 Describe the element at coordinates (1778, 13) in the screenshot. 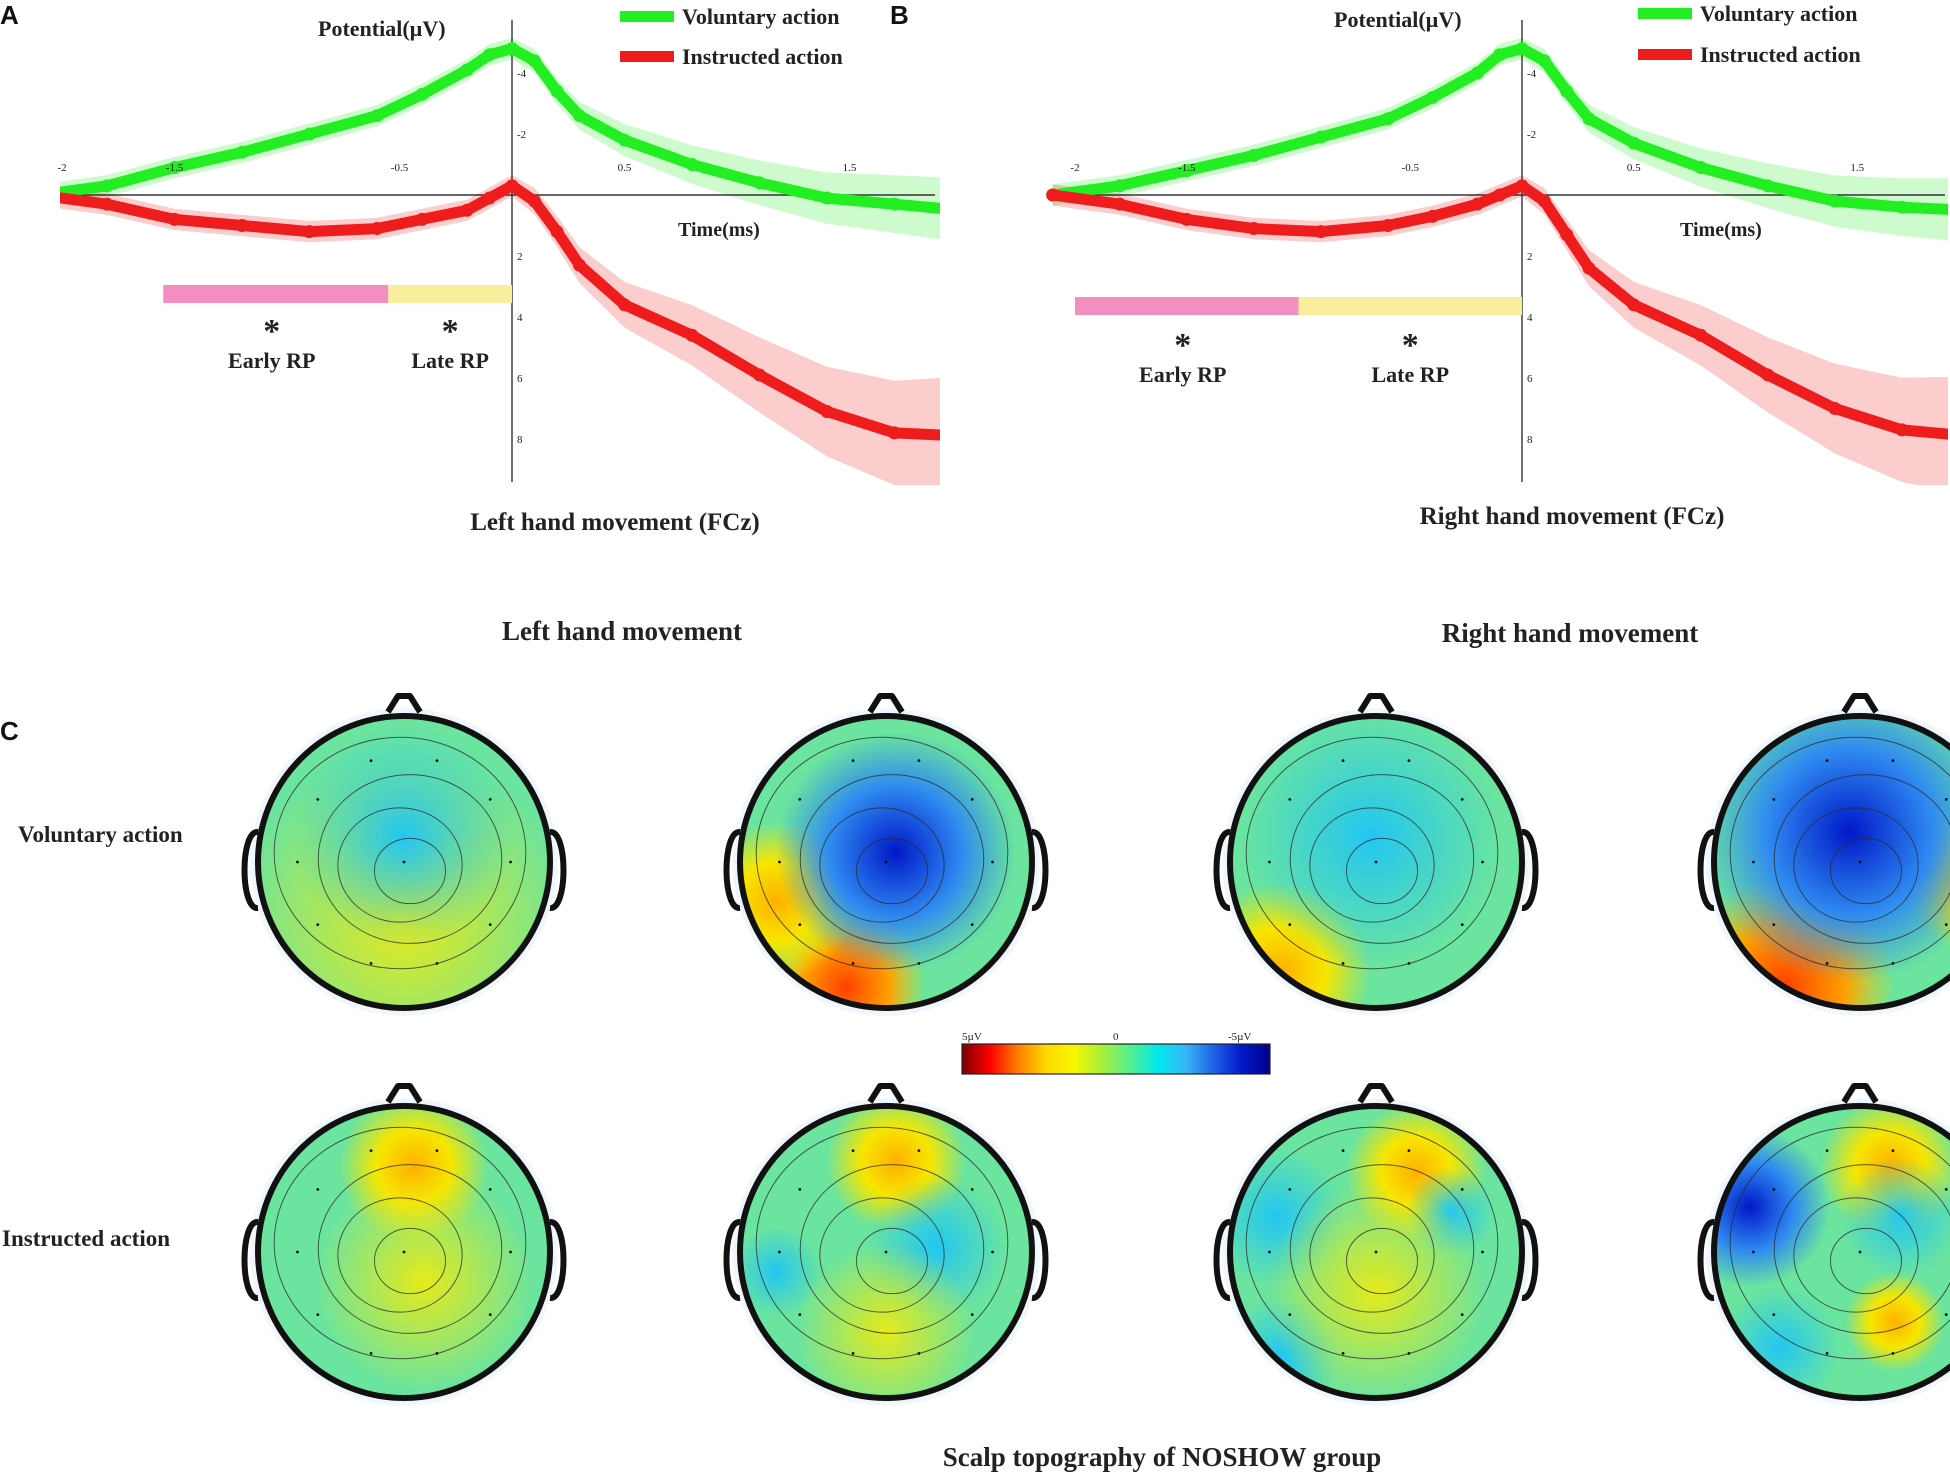

I see `legend-label-voluntary: Voluntary action` at that location.